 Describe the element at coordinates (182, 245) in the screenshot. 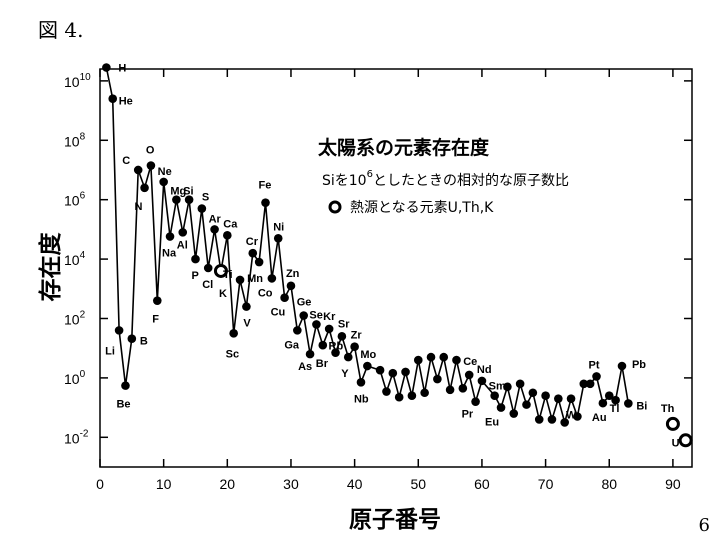

I see `element-label-Al: Al` at that location.